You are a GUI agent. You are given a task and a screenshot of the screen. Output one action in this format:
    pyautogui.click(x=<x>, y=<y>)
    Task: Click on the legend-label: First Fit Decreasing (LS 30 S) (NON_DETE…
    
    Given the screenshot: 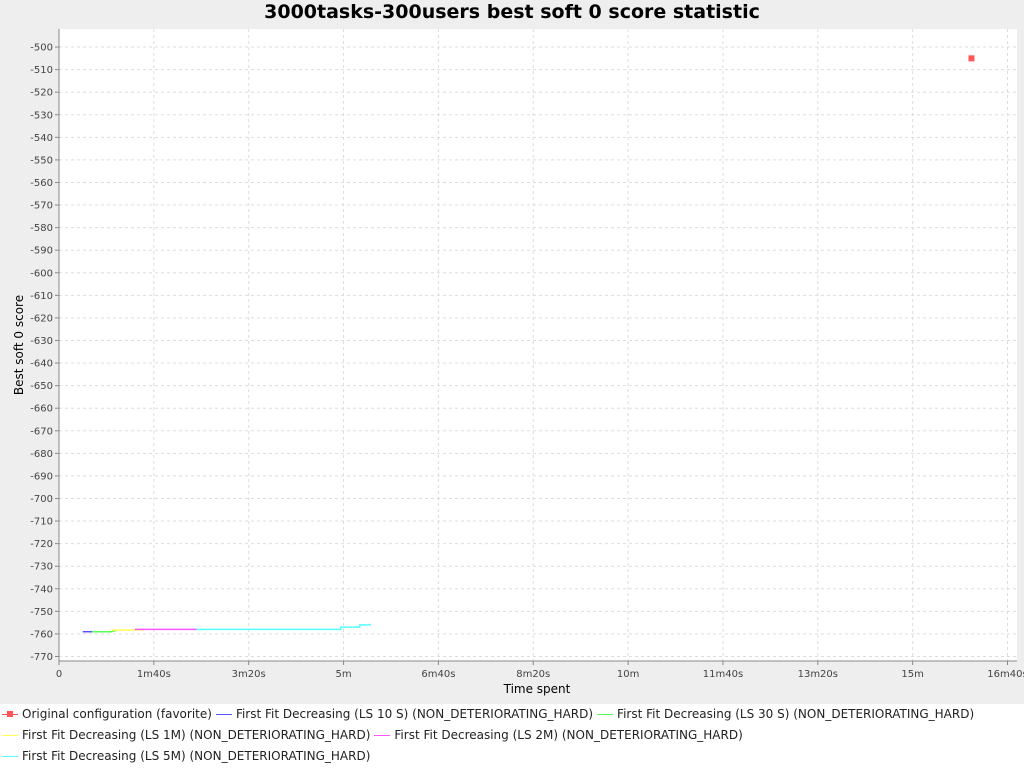 What is the action you would take?
    pyautogui.click(x=796, y=714)
    